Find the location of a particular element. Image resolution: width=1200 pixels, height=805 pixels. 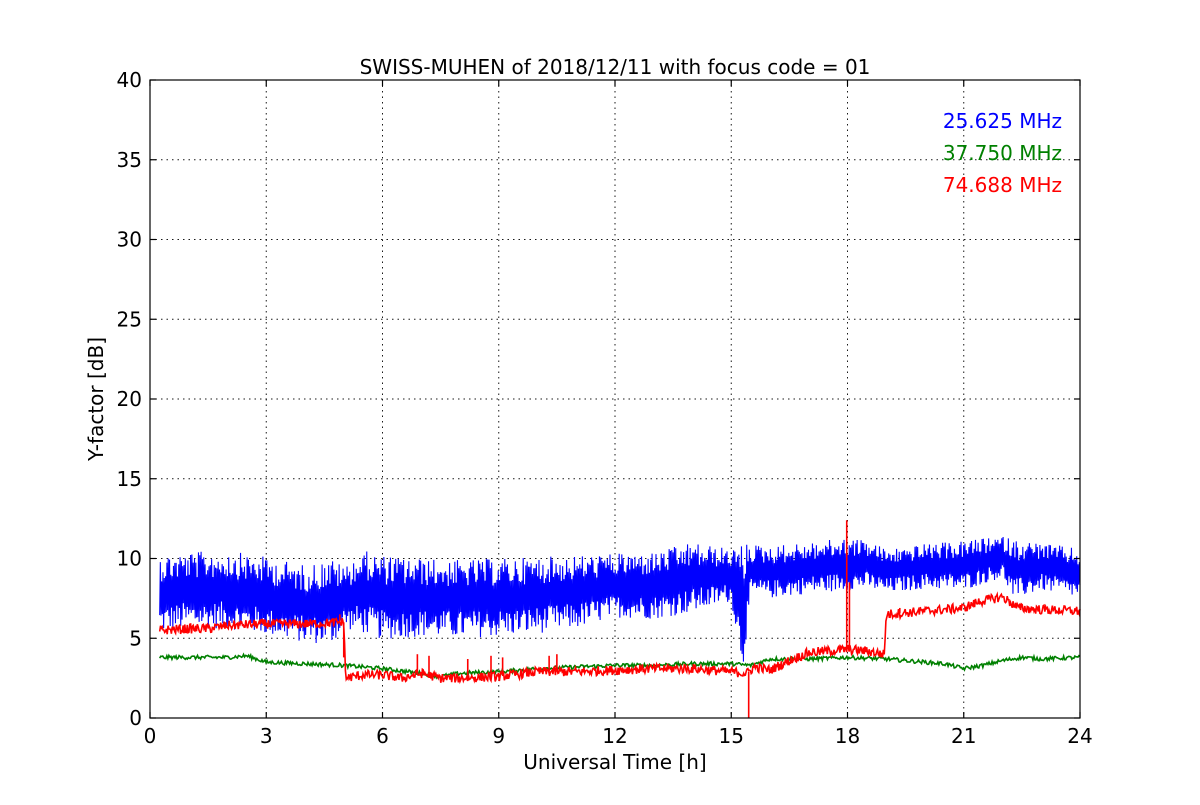

legend-entry-37-750: 37.750 MHz is located at coordinates (1002, 153).